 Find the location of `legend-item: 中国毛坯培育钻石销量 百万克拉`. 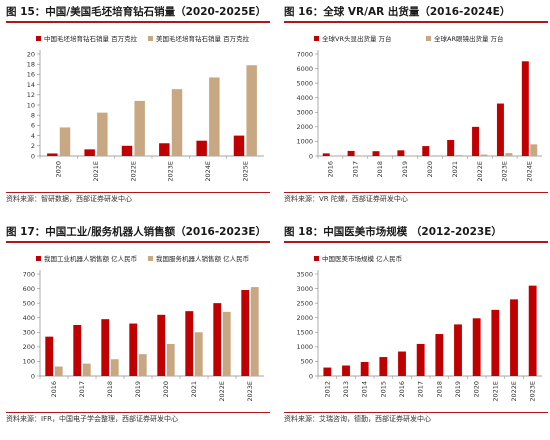

legend-item: 中国毛坯培育钻石销量 百万克拉 is located at coordinates (87, 38).